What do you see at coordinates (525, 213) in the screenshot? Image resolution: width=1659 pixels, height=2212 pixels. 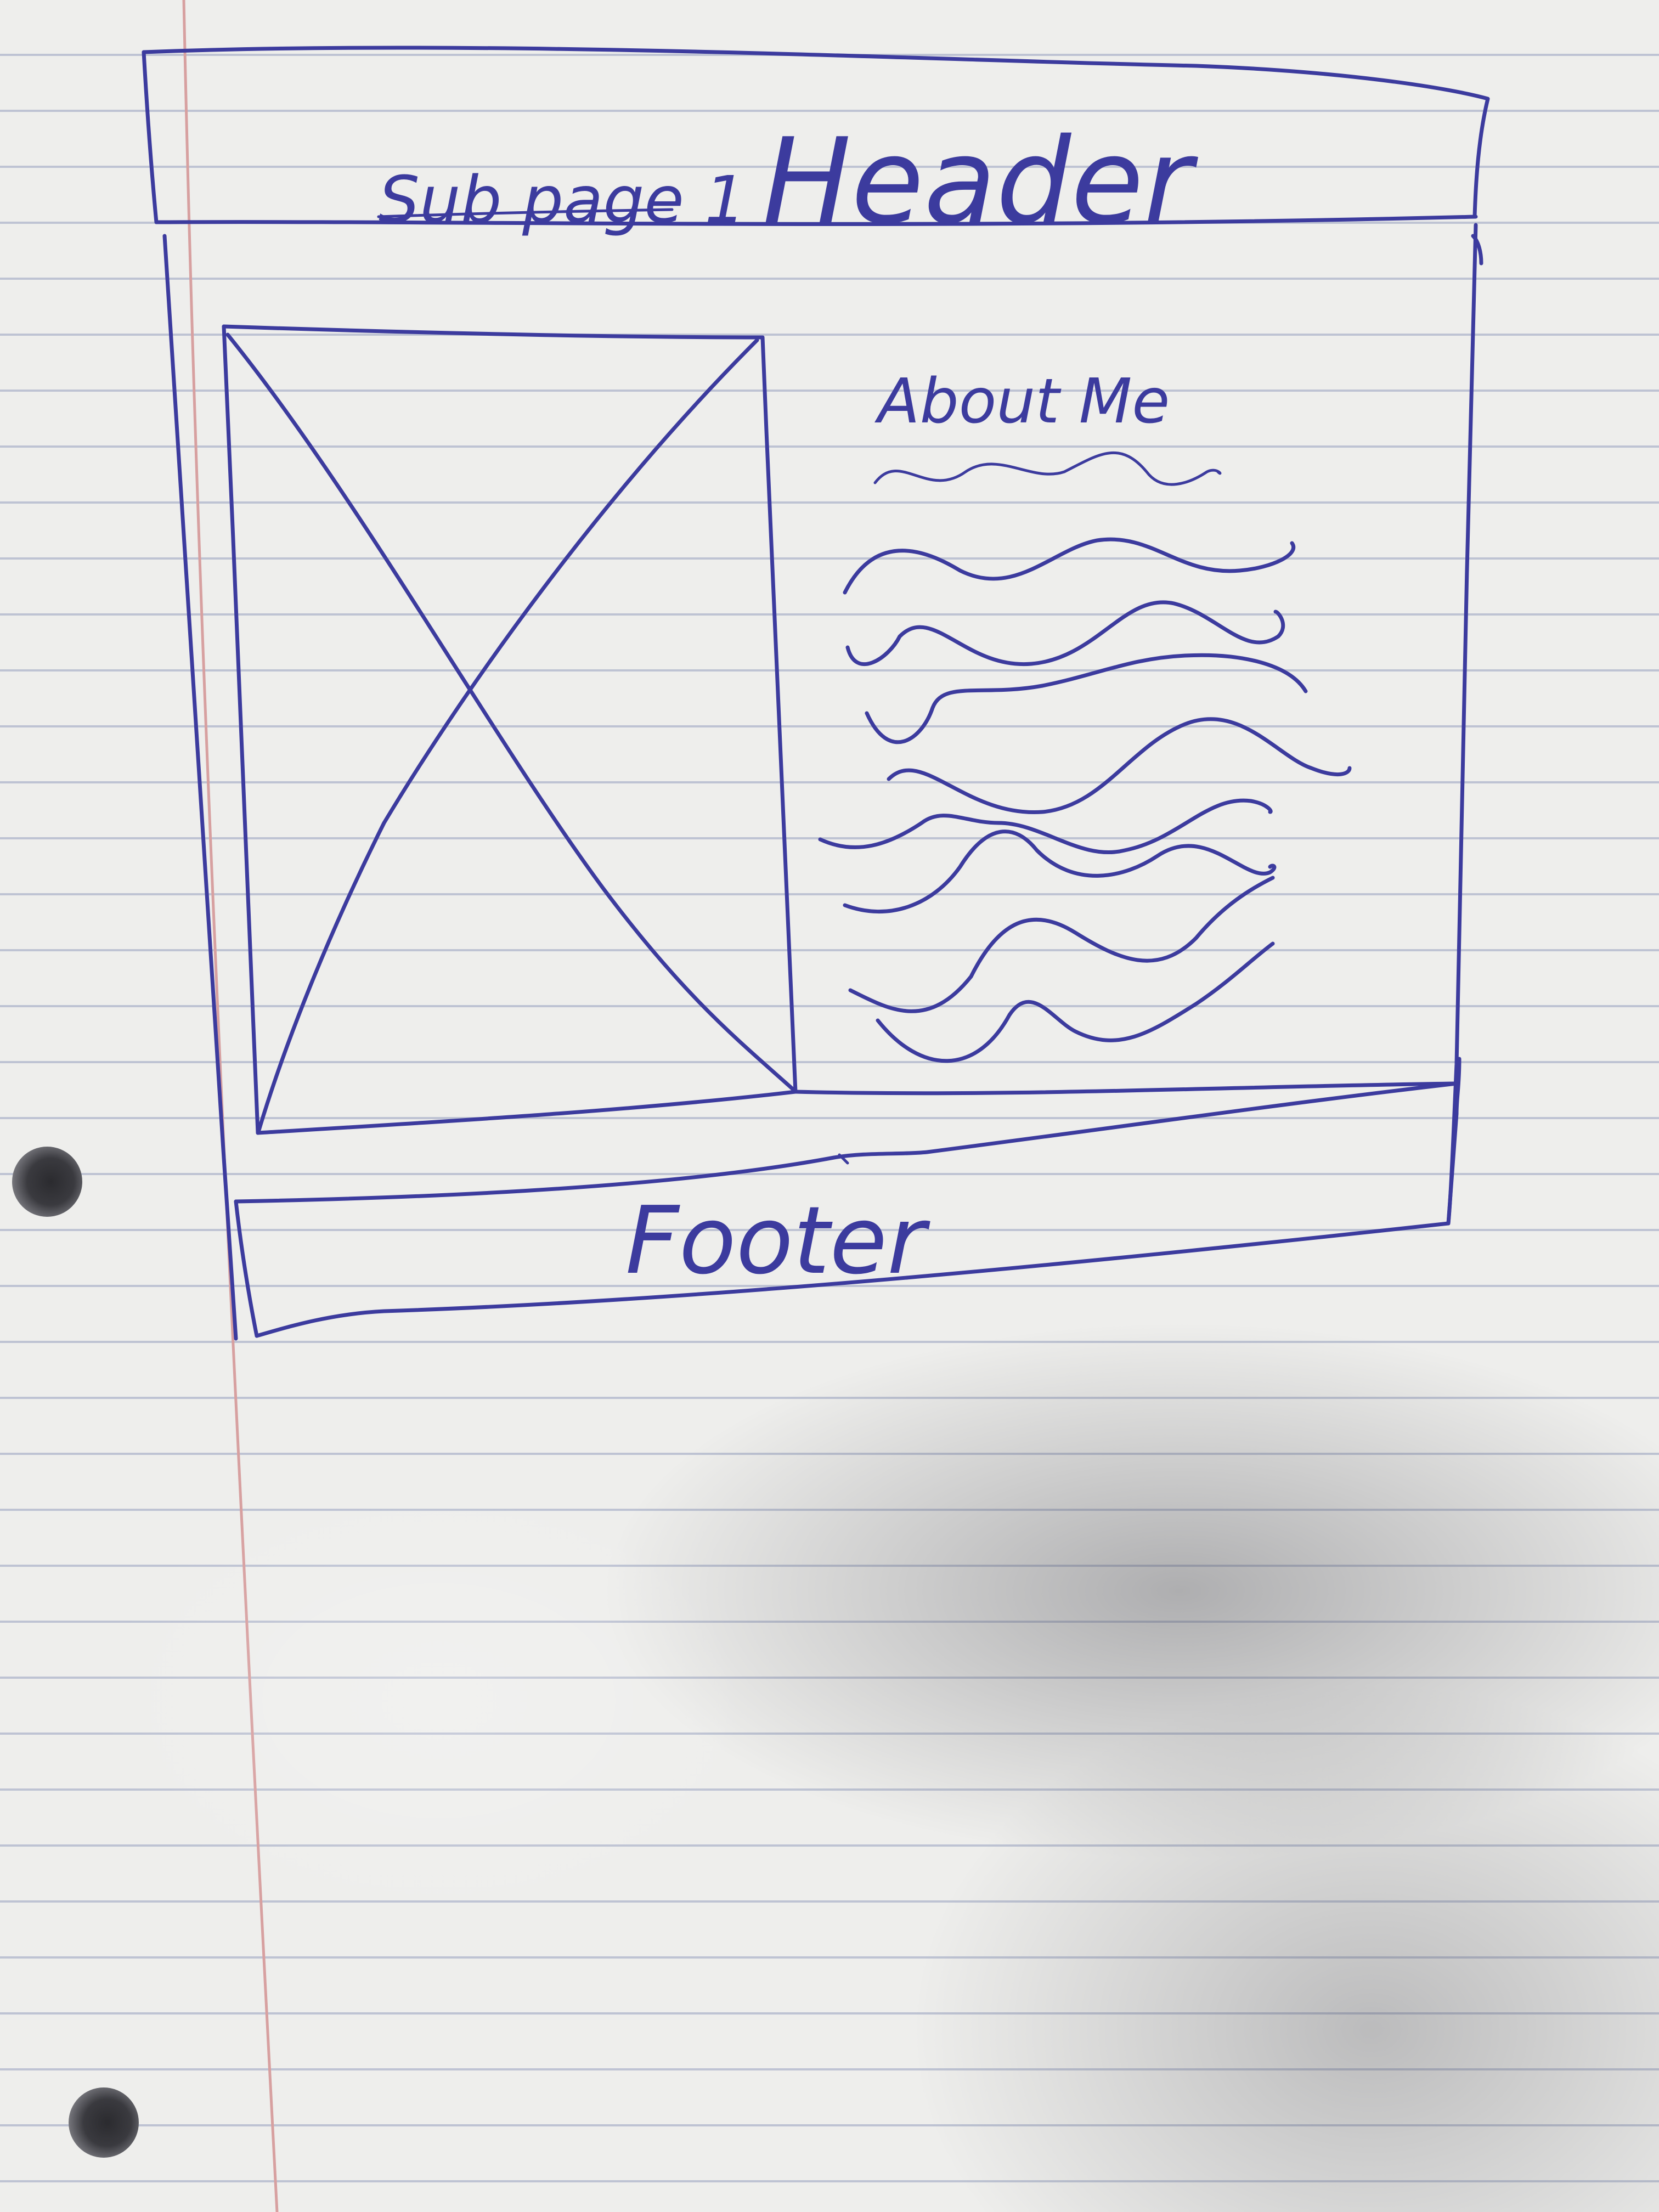 I see `subpage-underline` at bounding box center [525, 213].